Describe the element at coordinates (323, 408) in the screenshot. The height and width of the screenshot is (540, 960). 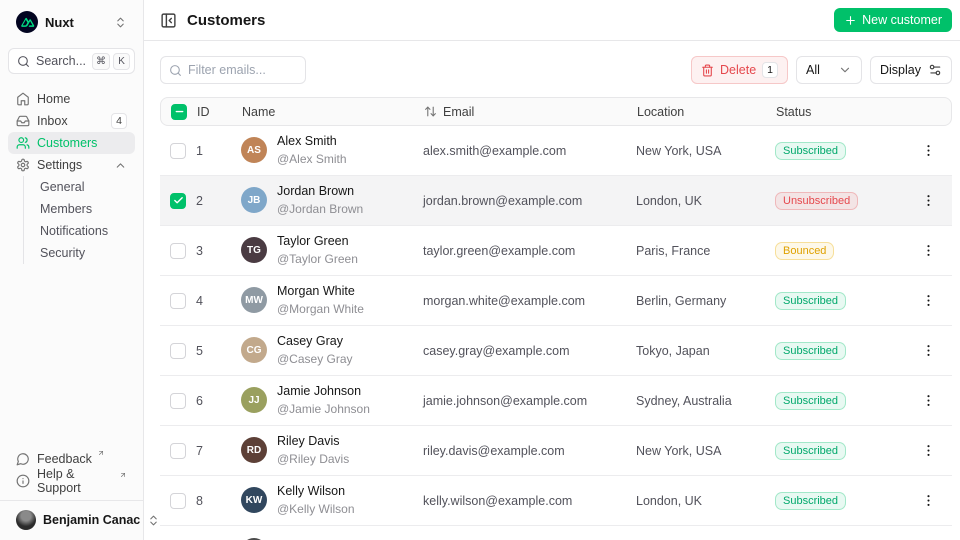
I see `customer-handle: @Jamie Johnson` at that location.